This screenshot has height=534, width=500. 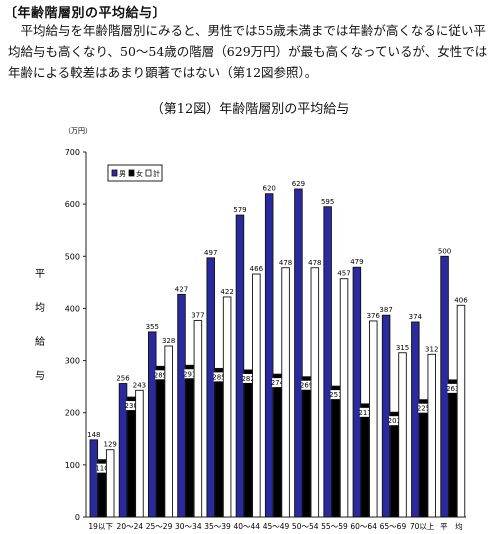 I want to click on bar-女-4, so click(x=219, y=442).